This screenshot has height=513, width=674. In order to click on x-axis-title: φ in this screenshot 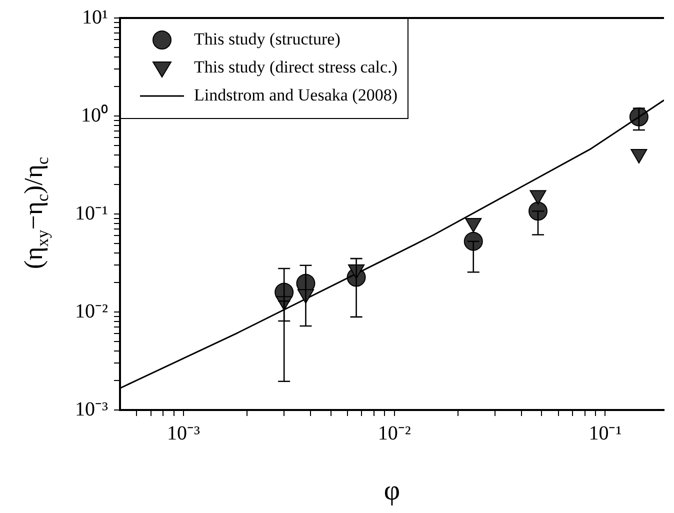, I will do `click(392, 491)`.